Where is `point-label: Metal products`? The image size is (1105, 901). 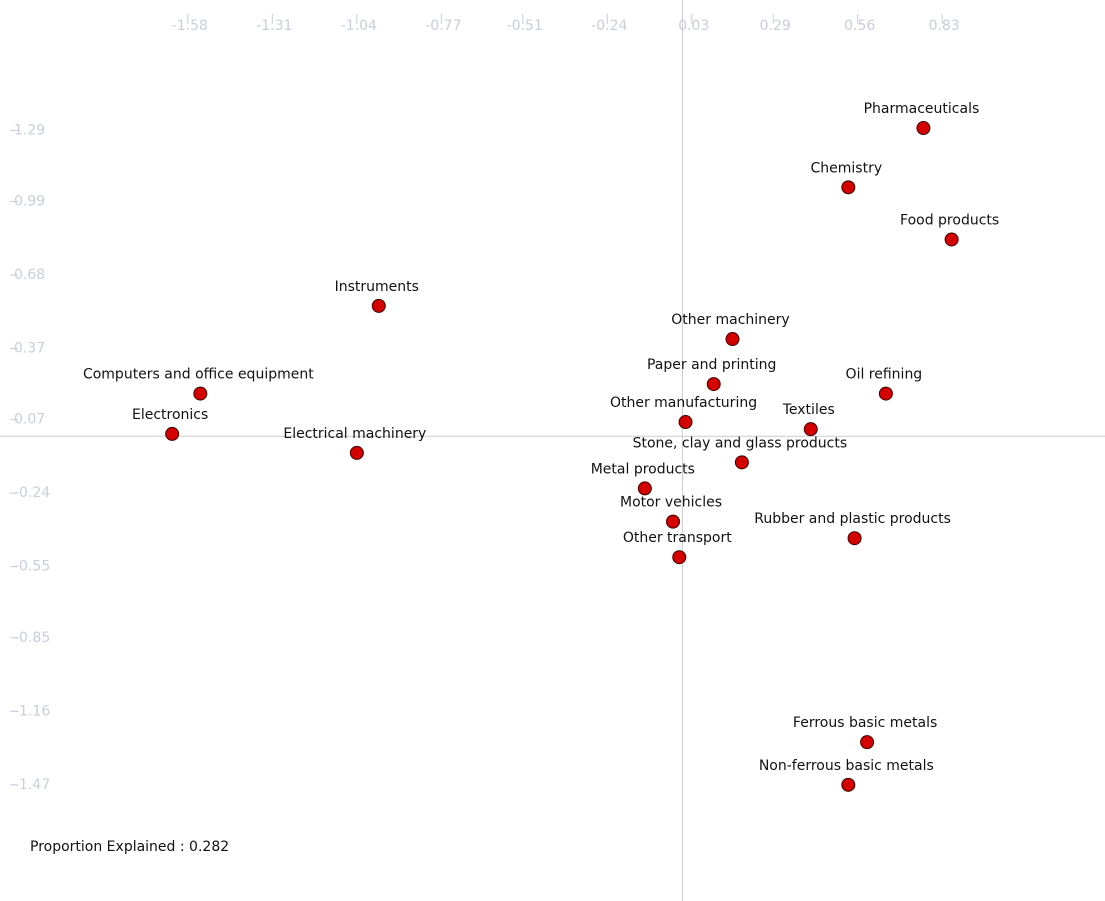 point-label: Metal products is located at coordinates (643, 469).